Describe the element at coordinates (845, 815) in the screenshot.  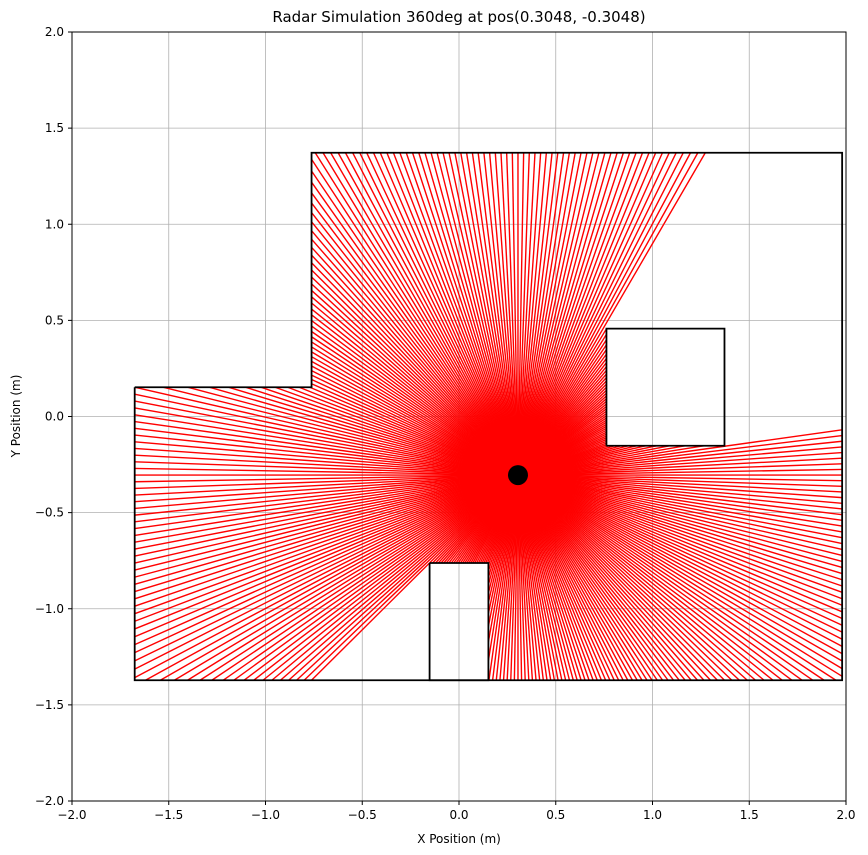
I see `x-tick-label: 2.0` at that location.